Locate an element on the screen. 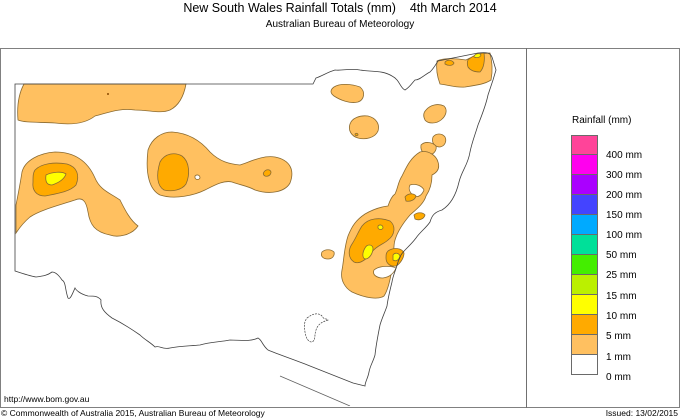 The width and height of the screenshot is (680, 419). legend-label-0: 0 mm is located at coordinates (618, 377).